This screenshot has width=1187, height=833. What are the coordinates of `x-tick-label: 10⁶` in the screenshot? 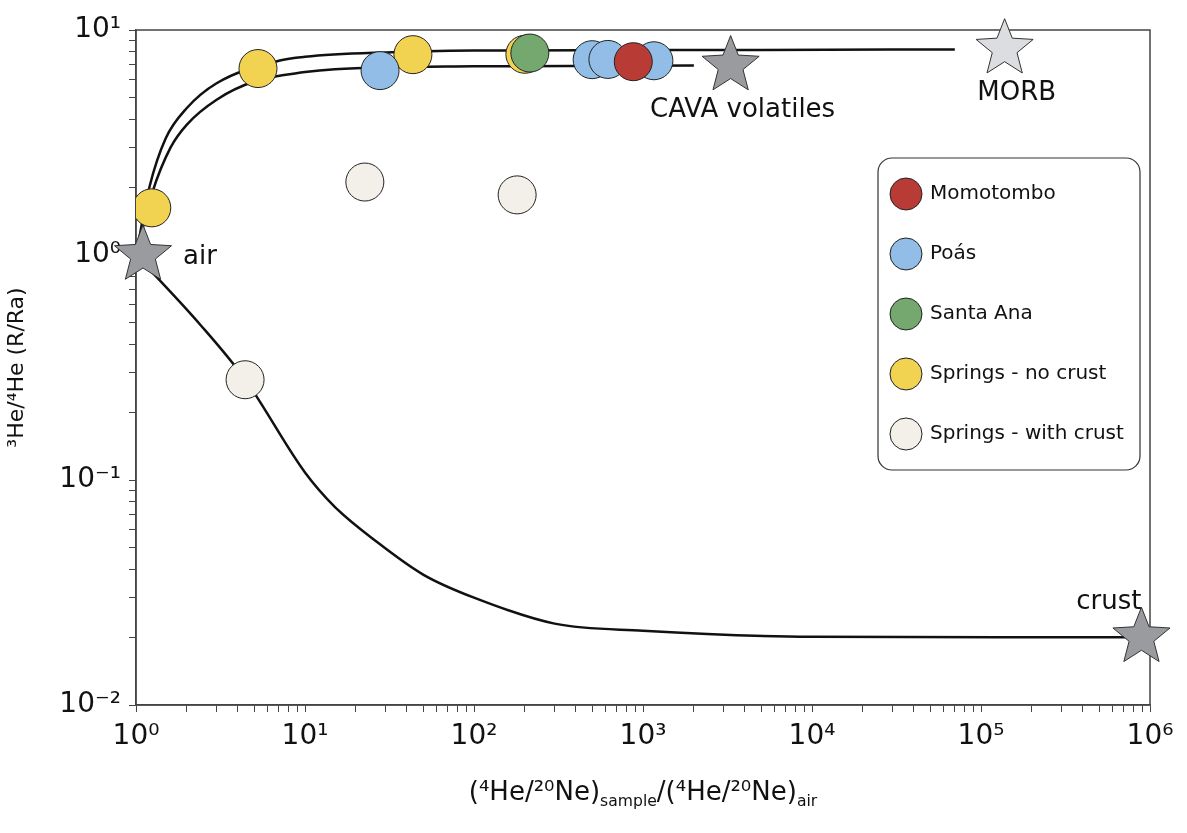 It's located at (1150, 735).